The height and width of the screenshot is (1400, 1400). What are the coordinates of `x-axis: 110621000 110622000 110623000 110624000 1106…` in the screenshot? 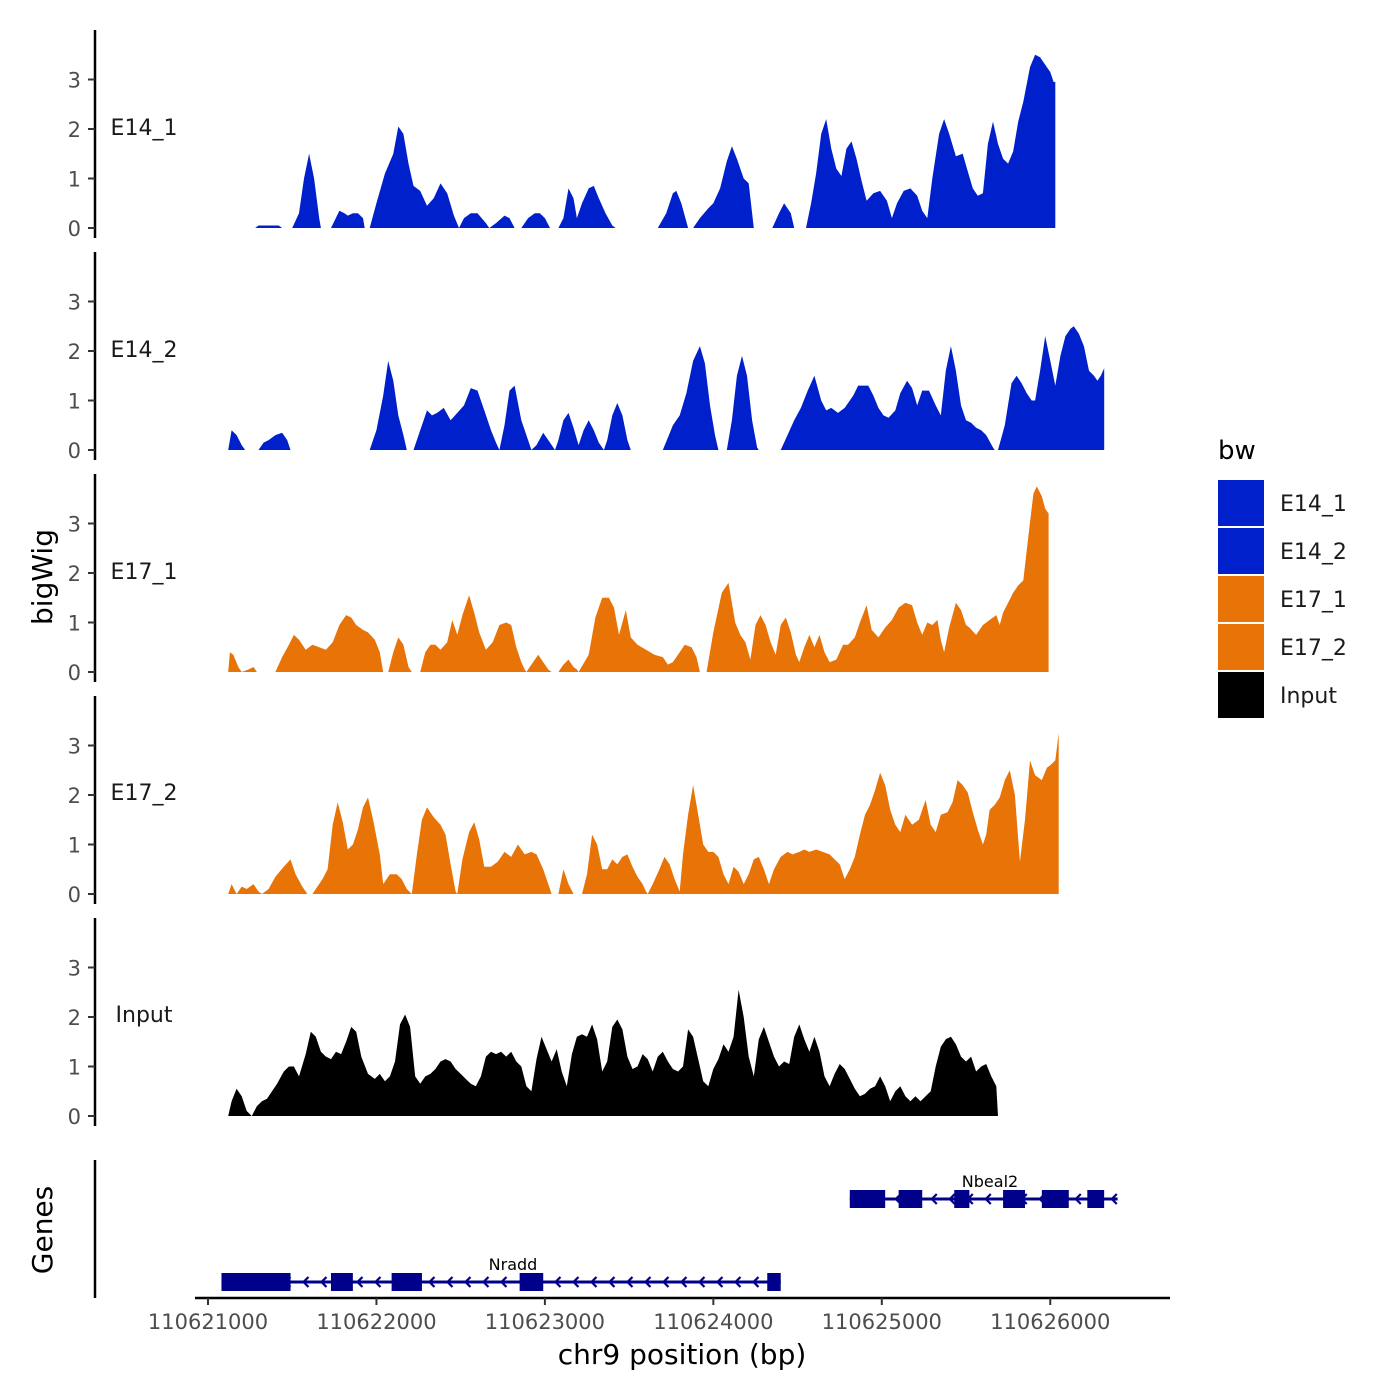 It's located at (659, 1315).